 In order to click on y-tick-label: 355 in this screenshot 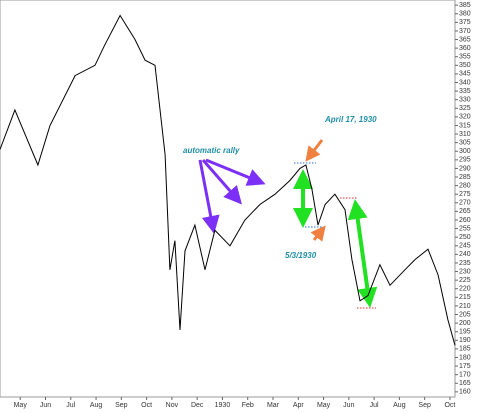, I will do `click(465, 57)`.